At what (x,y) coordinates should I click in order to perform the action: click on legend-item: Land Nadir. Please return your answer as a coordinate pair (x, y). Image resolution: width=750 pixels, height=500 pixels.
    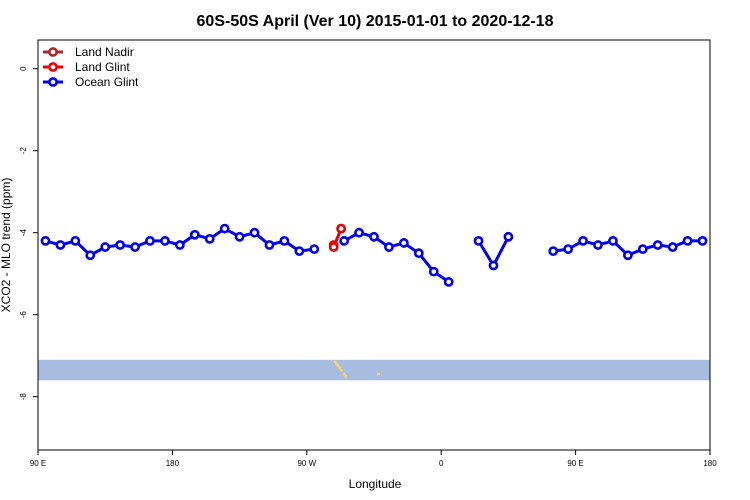
    Looking at the image, I should click on (88, 52).